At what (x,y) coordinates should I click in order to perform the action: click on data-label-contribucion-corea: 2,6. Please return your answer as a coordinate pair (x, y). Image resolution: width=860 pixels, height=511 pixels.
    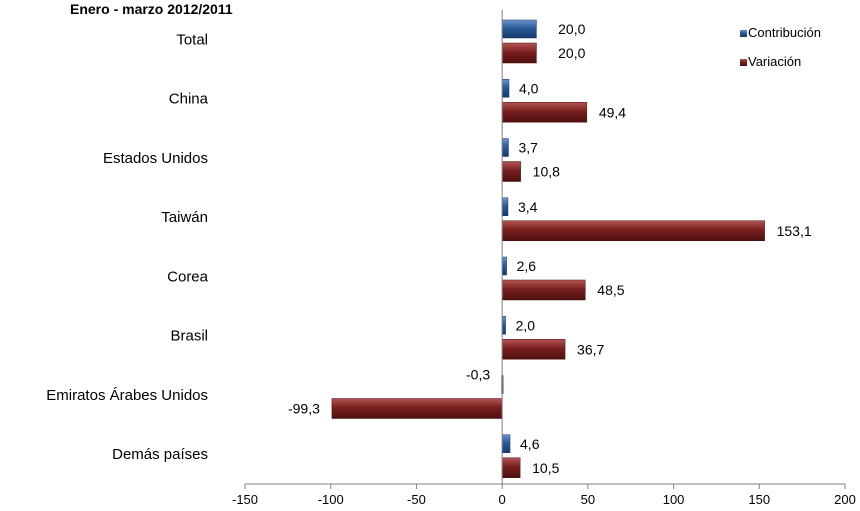
    Looking at the image, I should click on (527, 266).